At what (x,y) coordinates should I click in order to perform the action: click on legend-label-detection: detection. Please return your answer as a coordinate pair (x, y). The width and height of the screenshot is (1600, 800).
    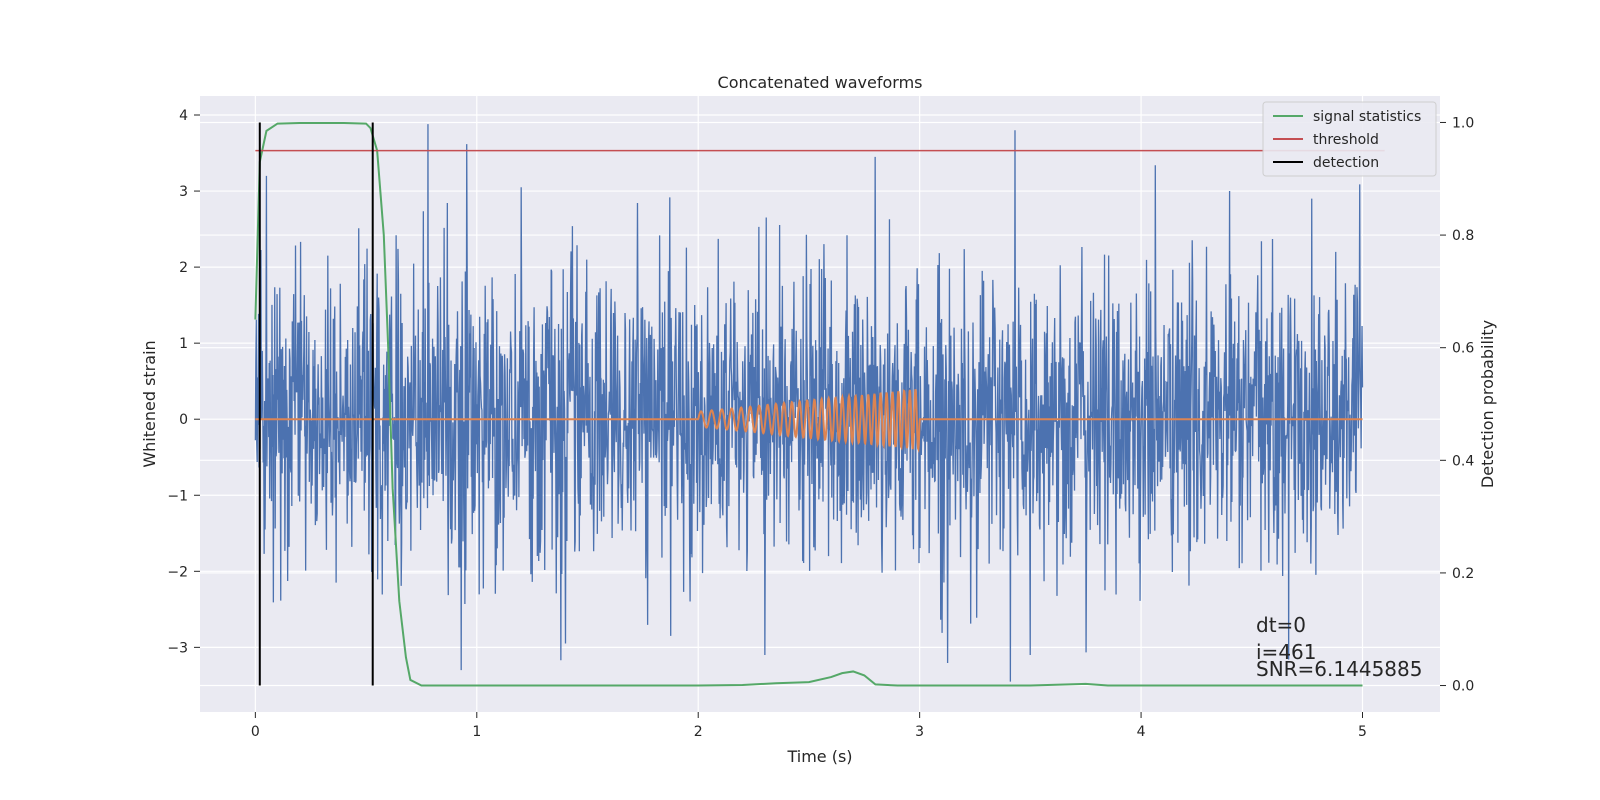
    Looking at the image, I should click on (1346, 163).